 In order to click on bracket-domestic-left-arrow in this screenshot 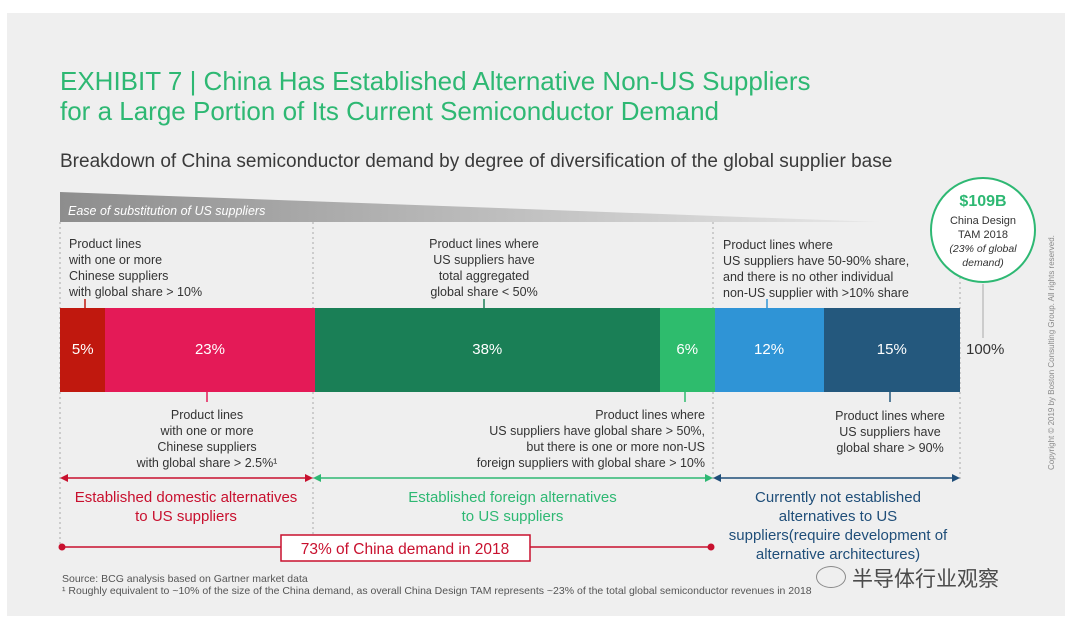, I will do `click(64, 478)`.